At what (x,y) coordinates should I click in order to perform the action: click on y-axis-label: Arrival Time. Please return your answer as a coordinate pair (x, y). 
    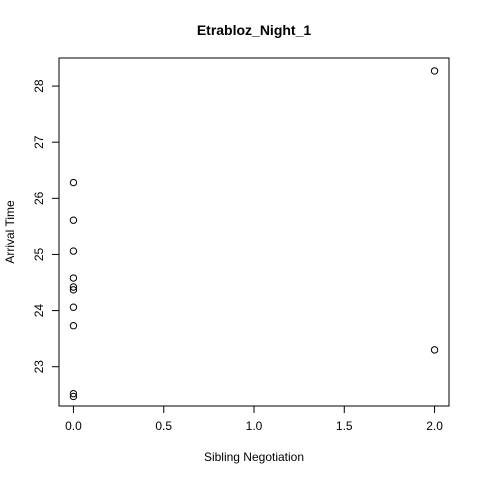
    Looking at the image, I should click on (10, 232).